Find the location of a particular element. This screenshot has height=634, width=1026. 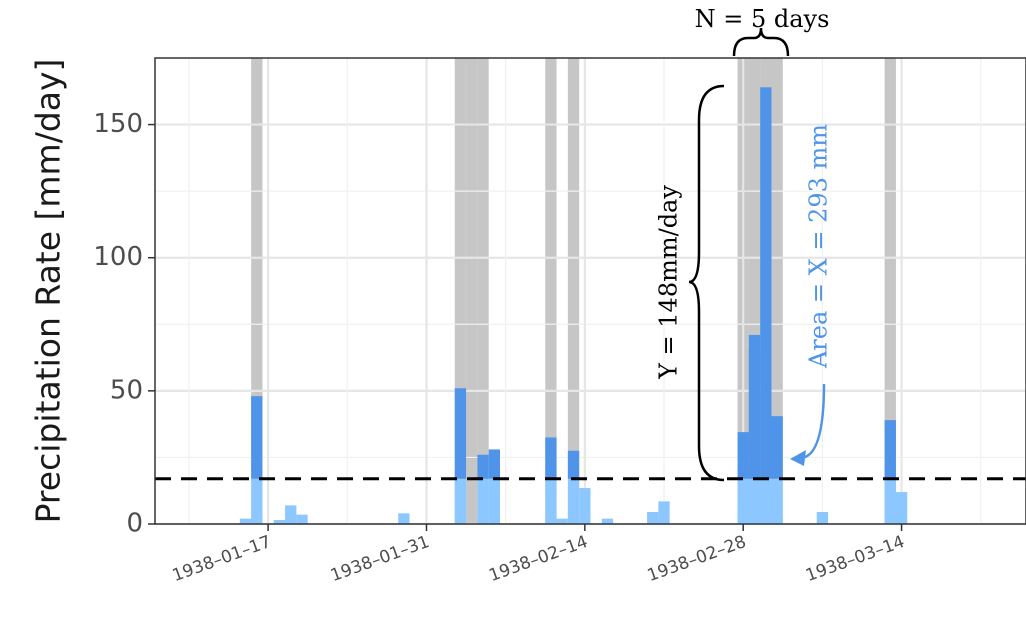

area-arrow is located at coordinates (812, 421).